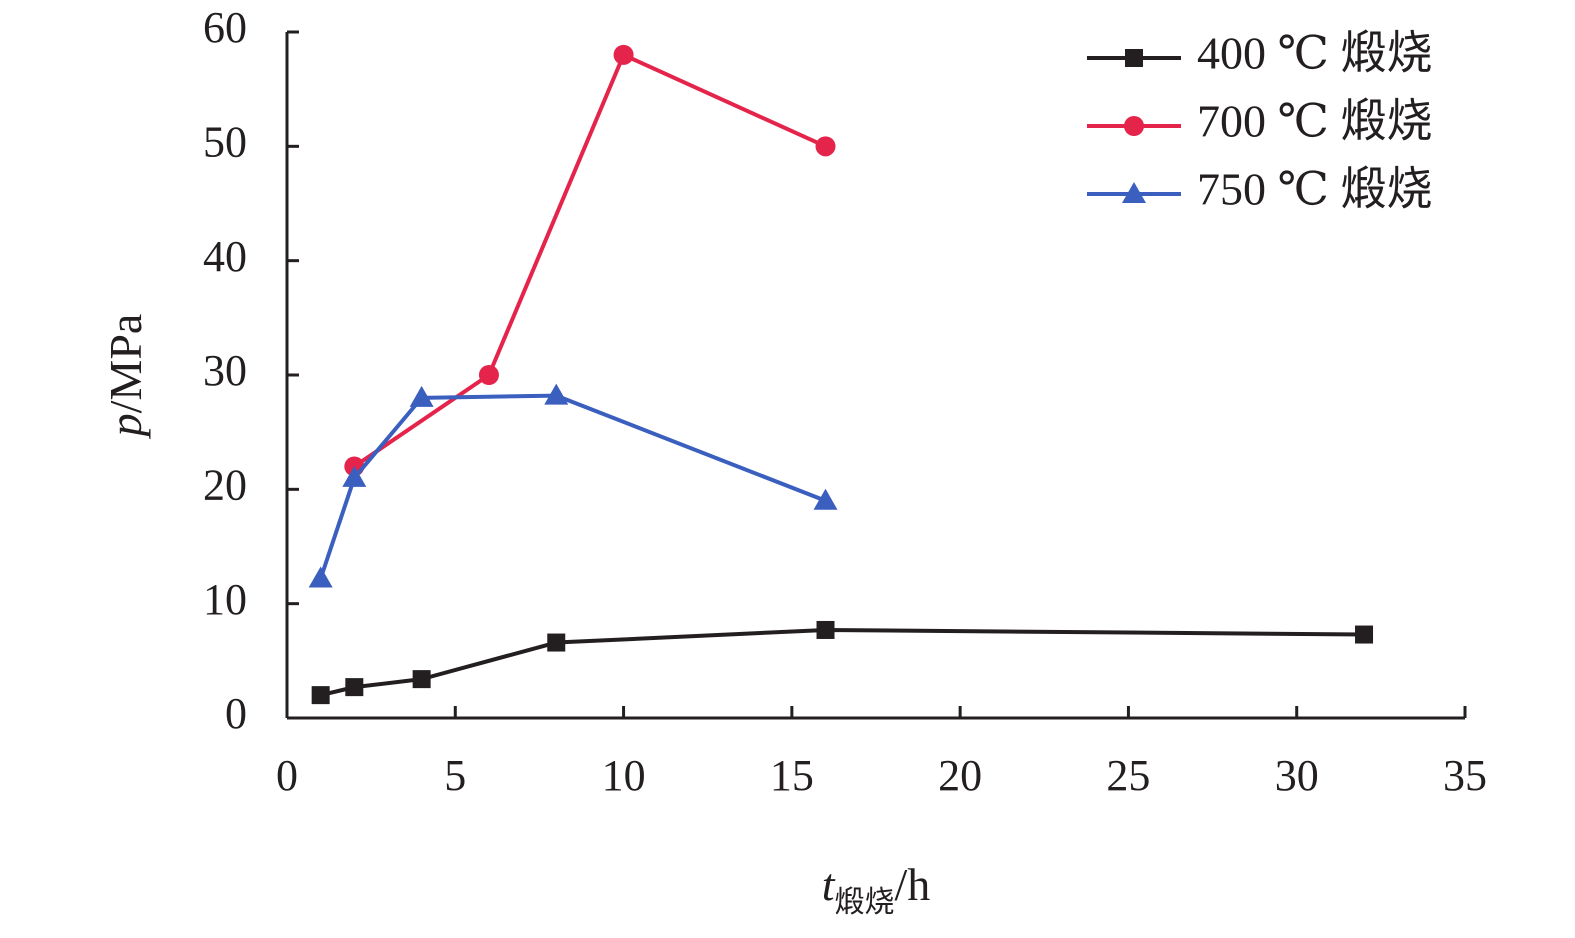 The width and height of the screenshot is (1575, 938). What do you see at coordinates (225, 484) in the screenshot?
I see `y-tick-label: 20` at bounding box center [225, 484].